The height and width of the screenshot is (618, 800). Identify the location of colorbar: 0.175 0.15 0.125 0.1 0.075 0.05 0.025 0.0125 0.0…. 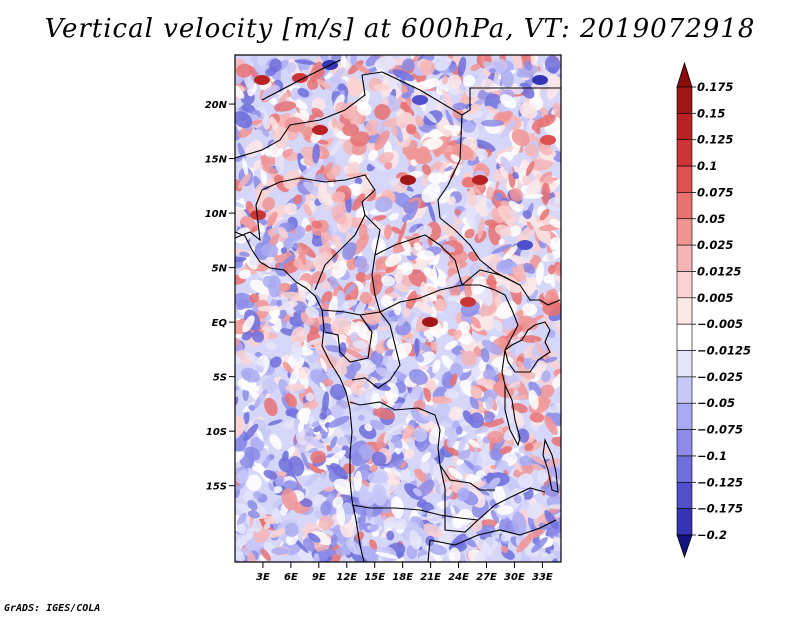
(713, 310).